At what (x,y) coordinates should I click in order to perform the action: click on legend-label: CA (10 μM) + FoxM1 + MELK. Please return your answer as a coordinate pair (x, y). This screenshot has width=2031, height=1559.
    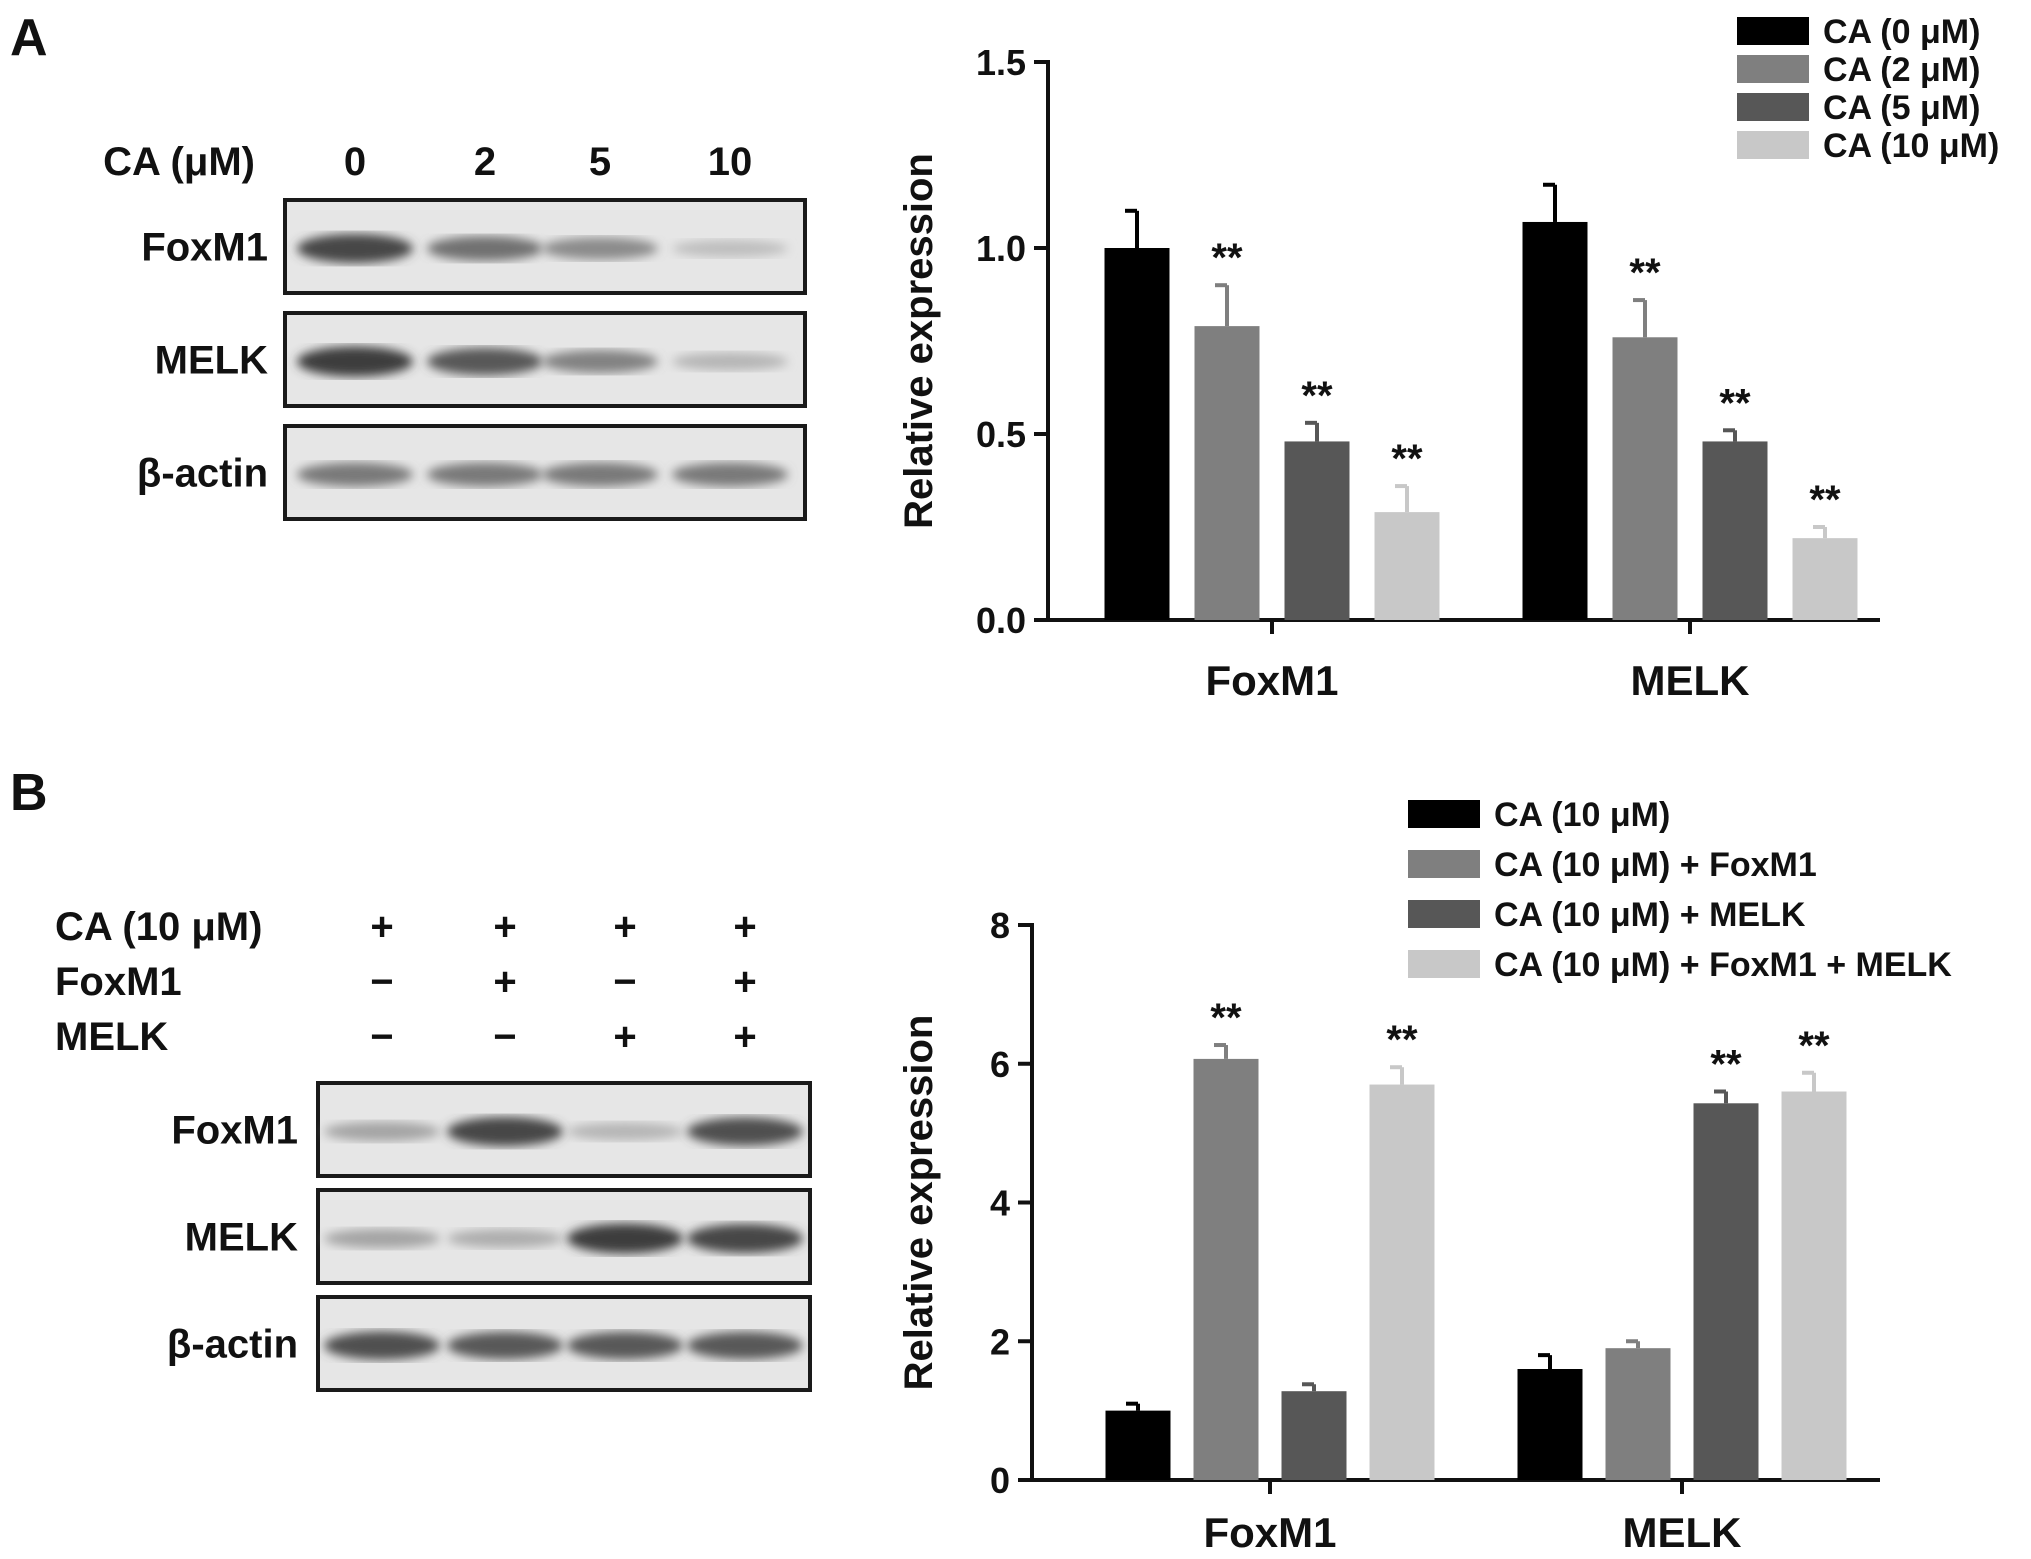
    Looking at the image, I should click on (1723, 965).